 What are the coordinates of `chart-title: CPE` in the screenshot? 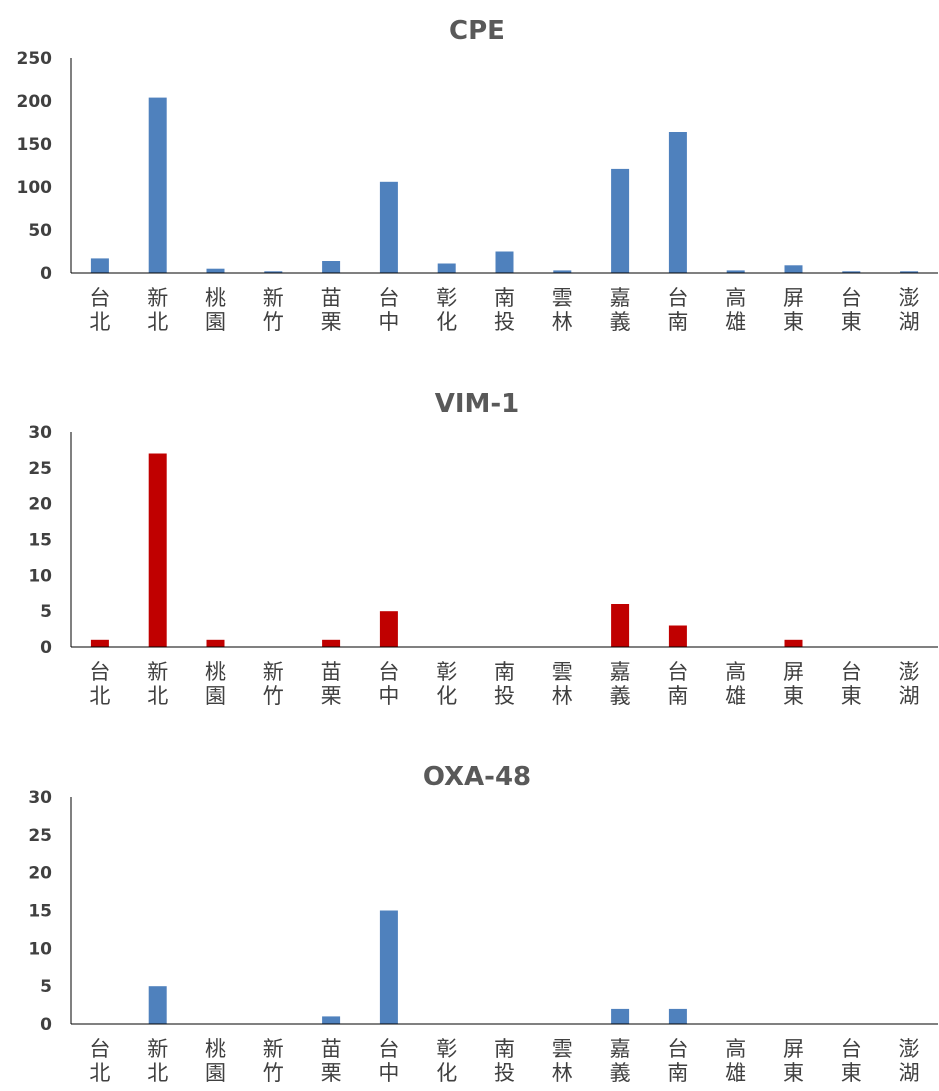 It's located at (477, 31).